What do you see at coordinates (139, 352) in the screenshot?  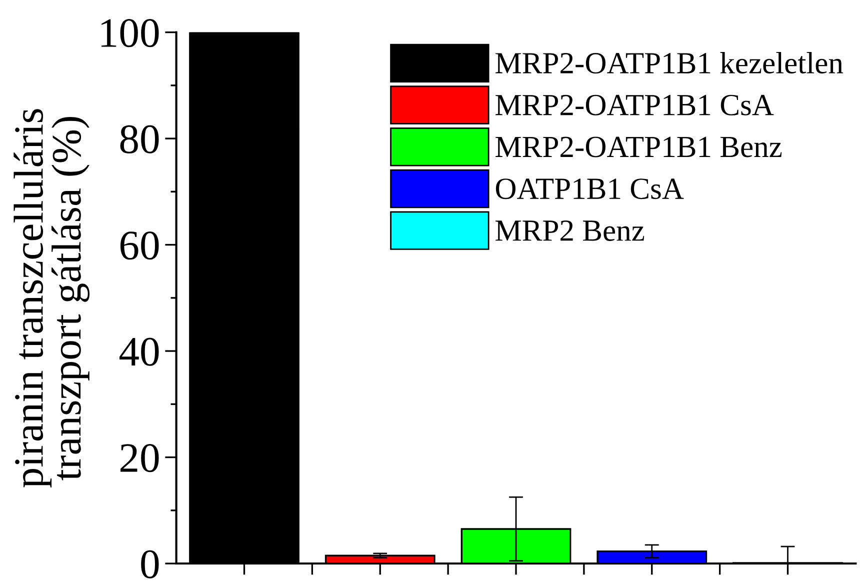 I see `y-tick-label: 40` at bounding box center [139, 352].